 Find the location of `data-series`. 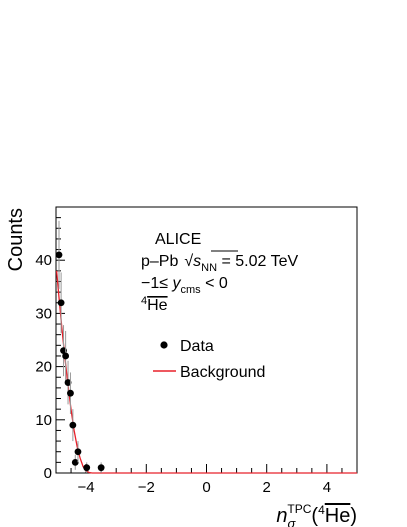

data-series is located at coordinates (80, 346).